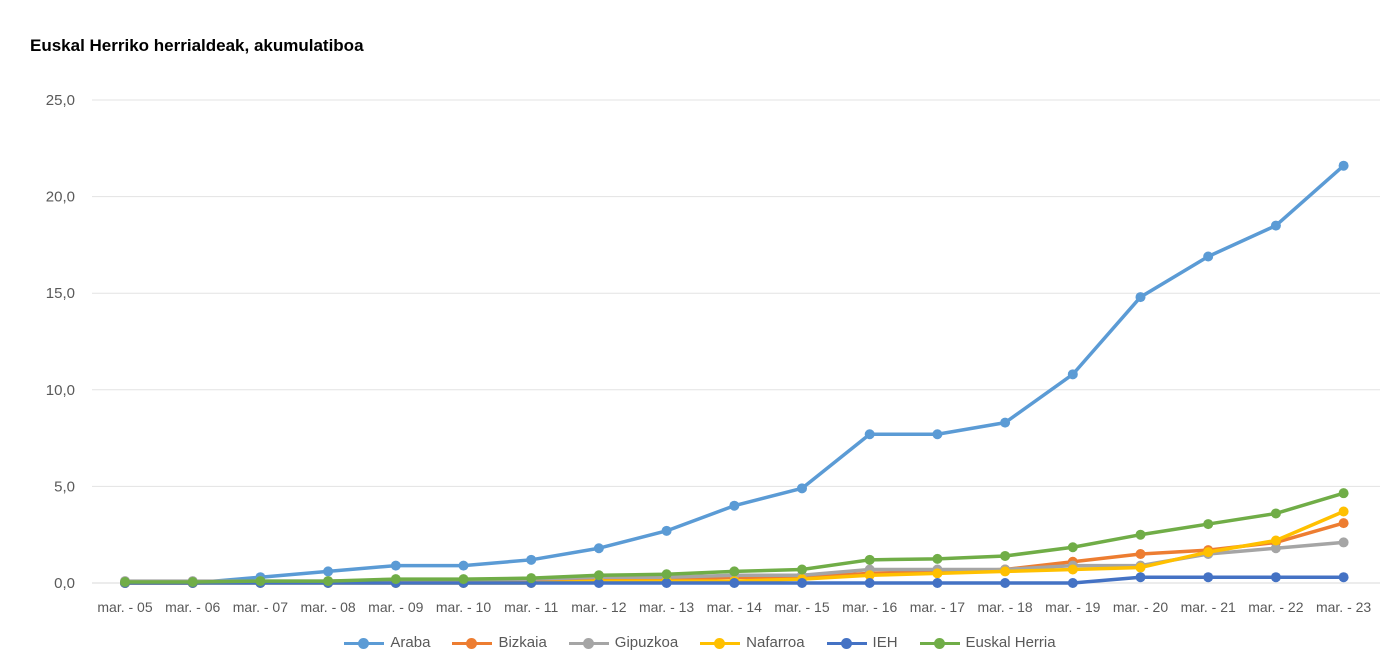 This screenshot has width=1400, height=672. Describe the element at coordinates (734, 538) in the screenshot. I see `series-euskal-herria` at that location.